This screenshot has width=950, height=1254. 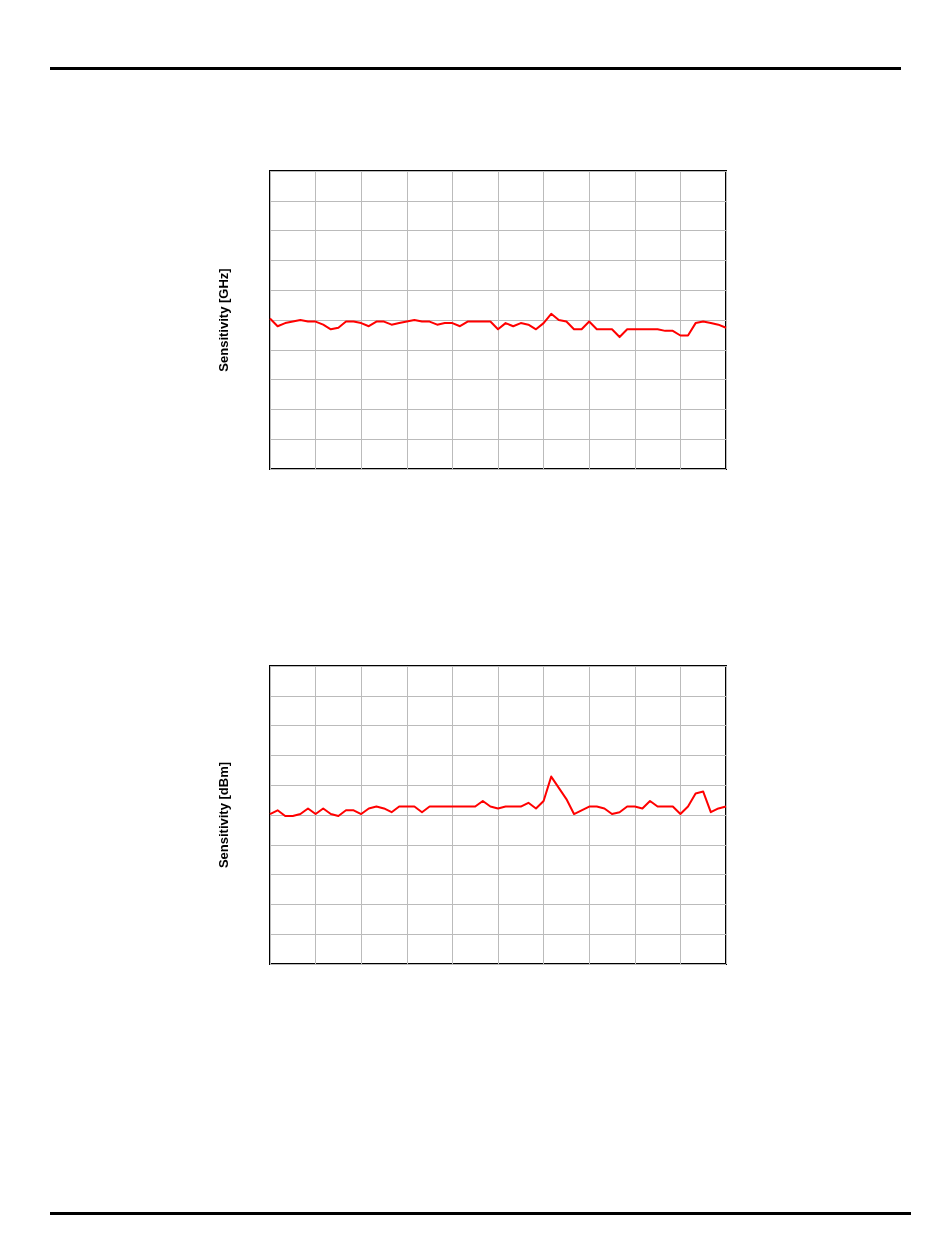 I want to click on y-axis-title: Sensitivity [dBm], so click(x=223, y=815).